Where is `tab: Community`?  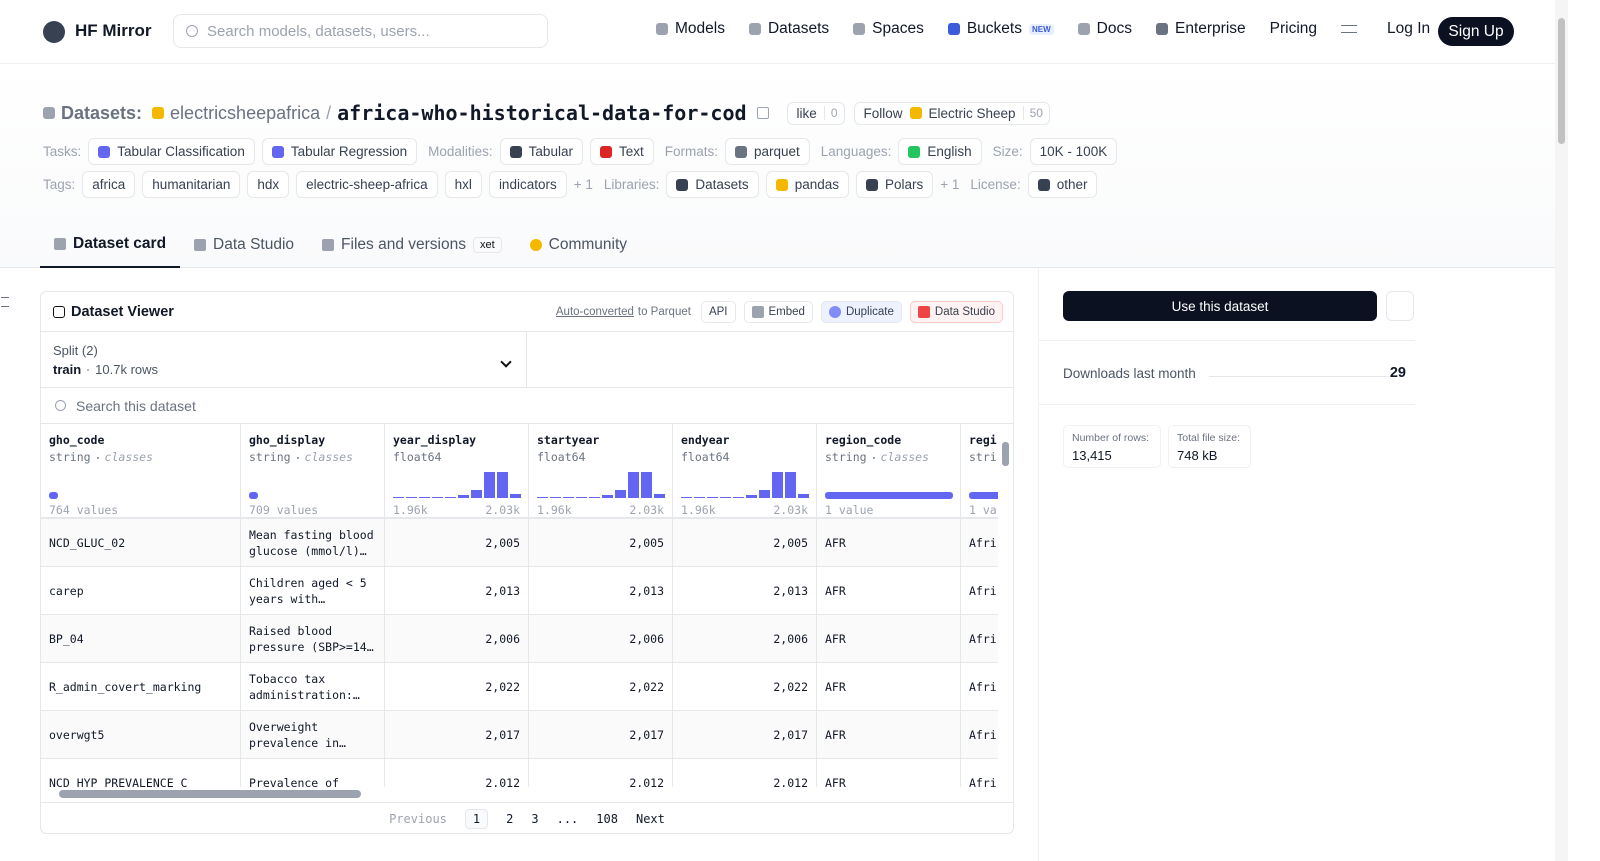 tab: Community is located at coordinates (578, 244).